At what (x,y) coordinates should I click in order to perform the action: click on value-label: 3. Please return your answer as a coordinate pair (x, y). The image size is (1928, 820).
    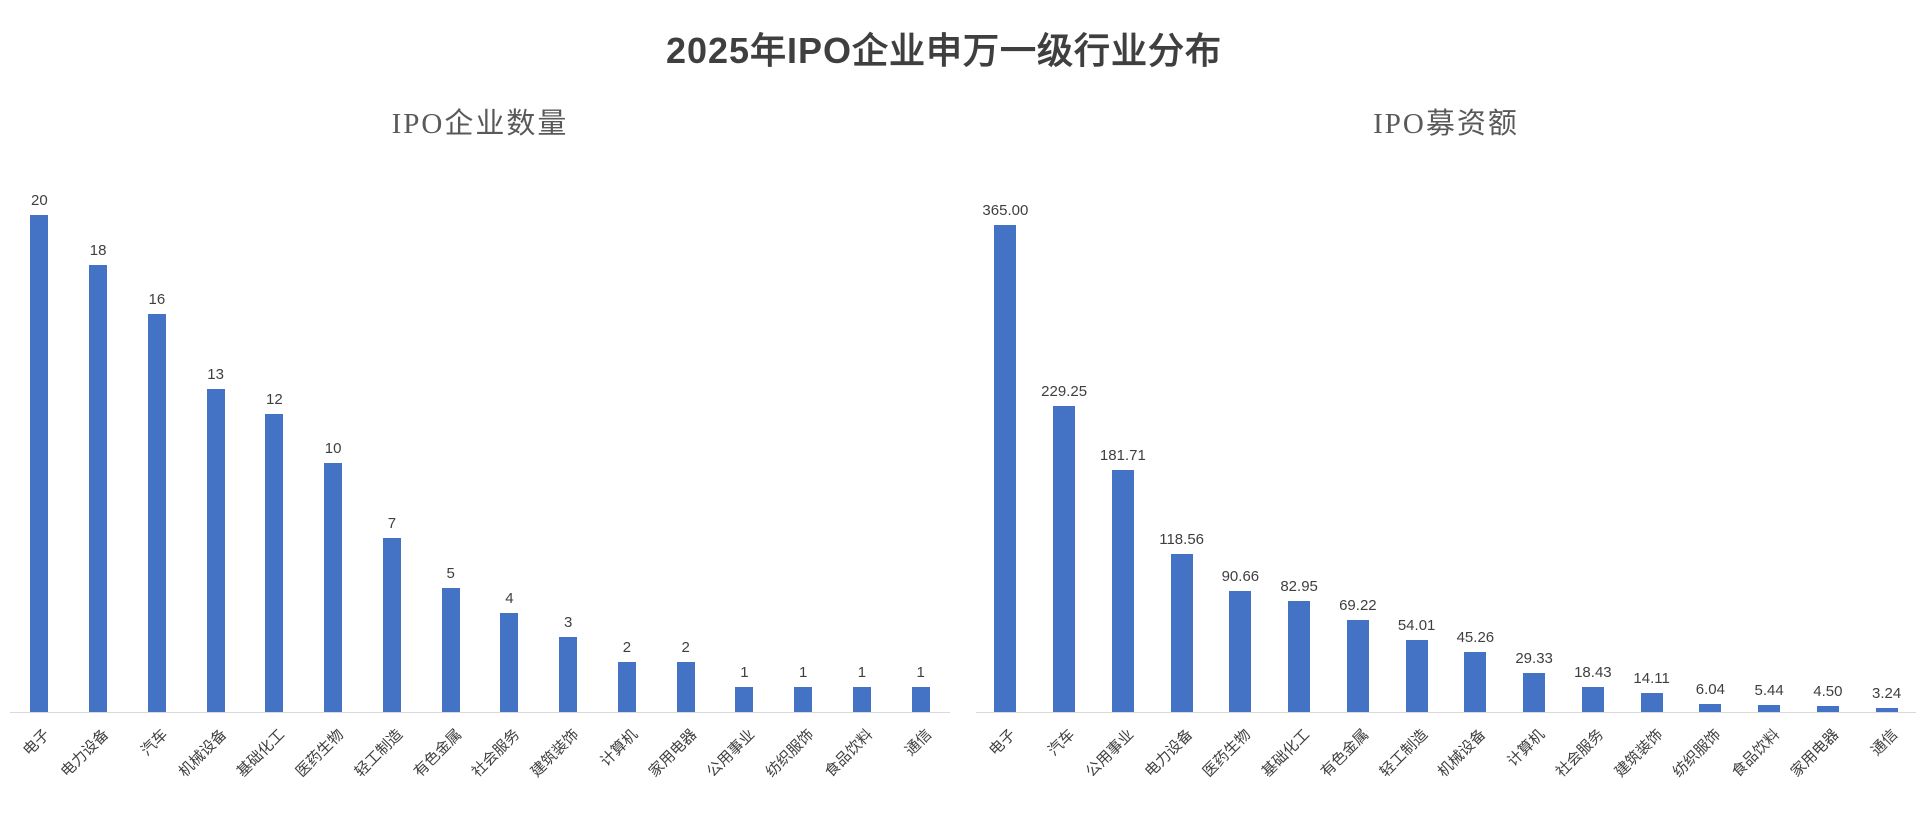
    Looking at the image, I should click on (568, 622).